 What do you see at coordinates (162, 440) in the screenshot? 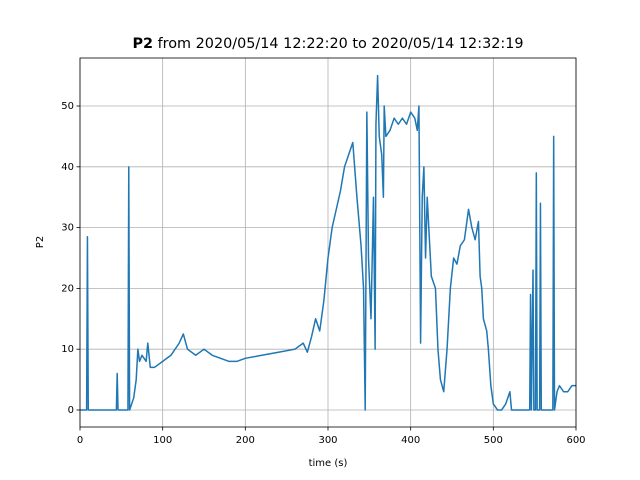
I see `x-tick-label: 100` at bounding box center [162, 440].